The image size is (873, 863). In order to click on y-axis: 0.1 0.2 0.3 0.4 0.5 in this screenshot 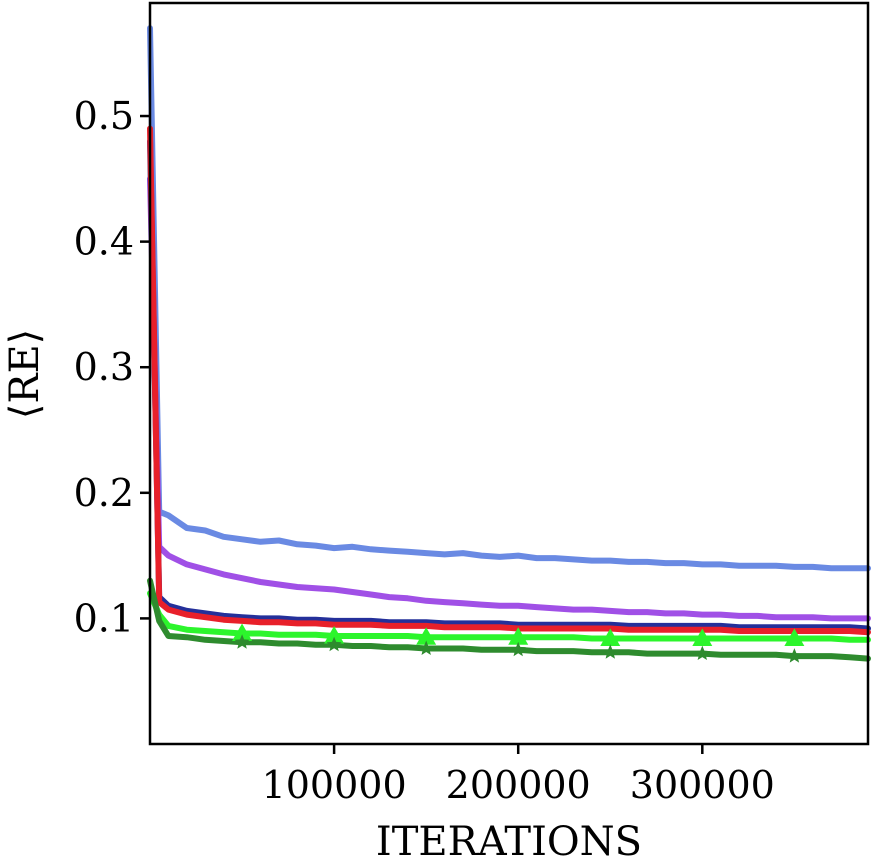, I will do `click(112, 367)`.